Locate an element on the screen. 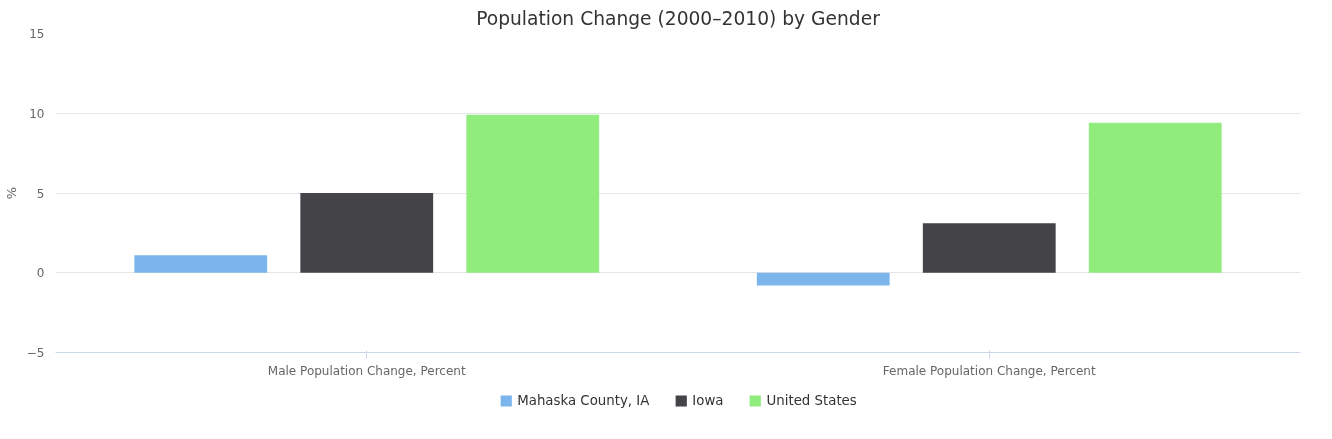 The width and height of the screenshot is (1332, 439). y-tick-label: 0 is located at coordinates (40, 273).